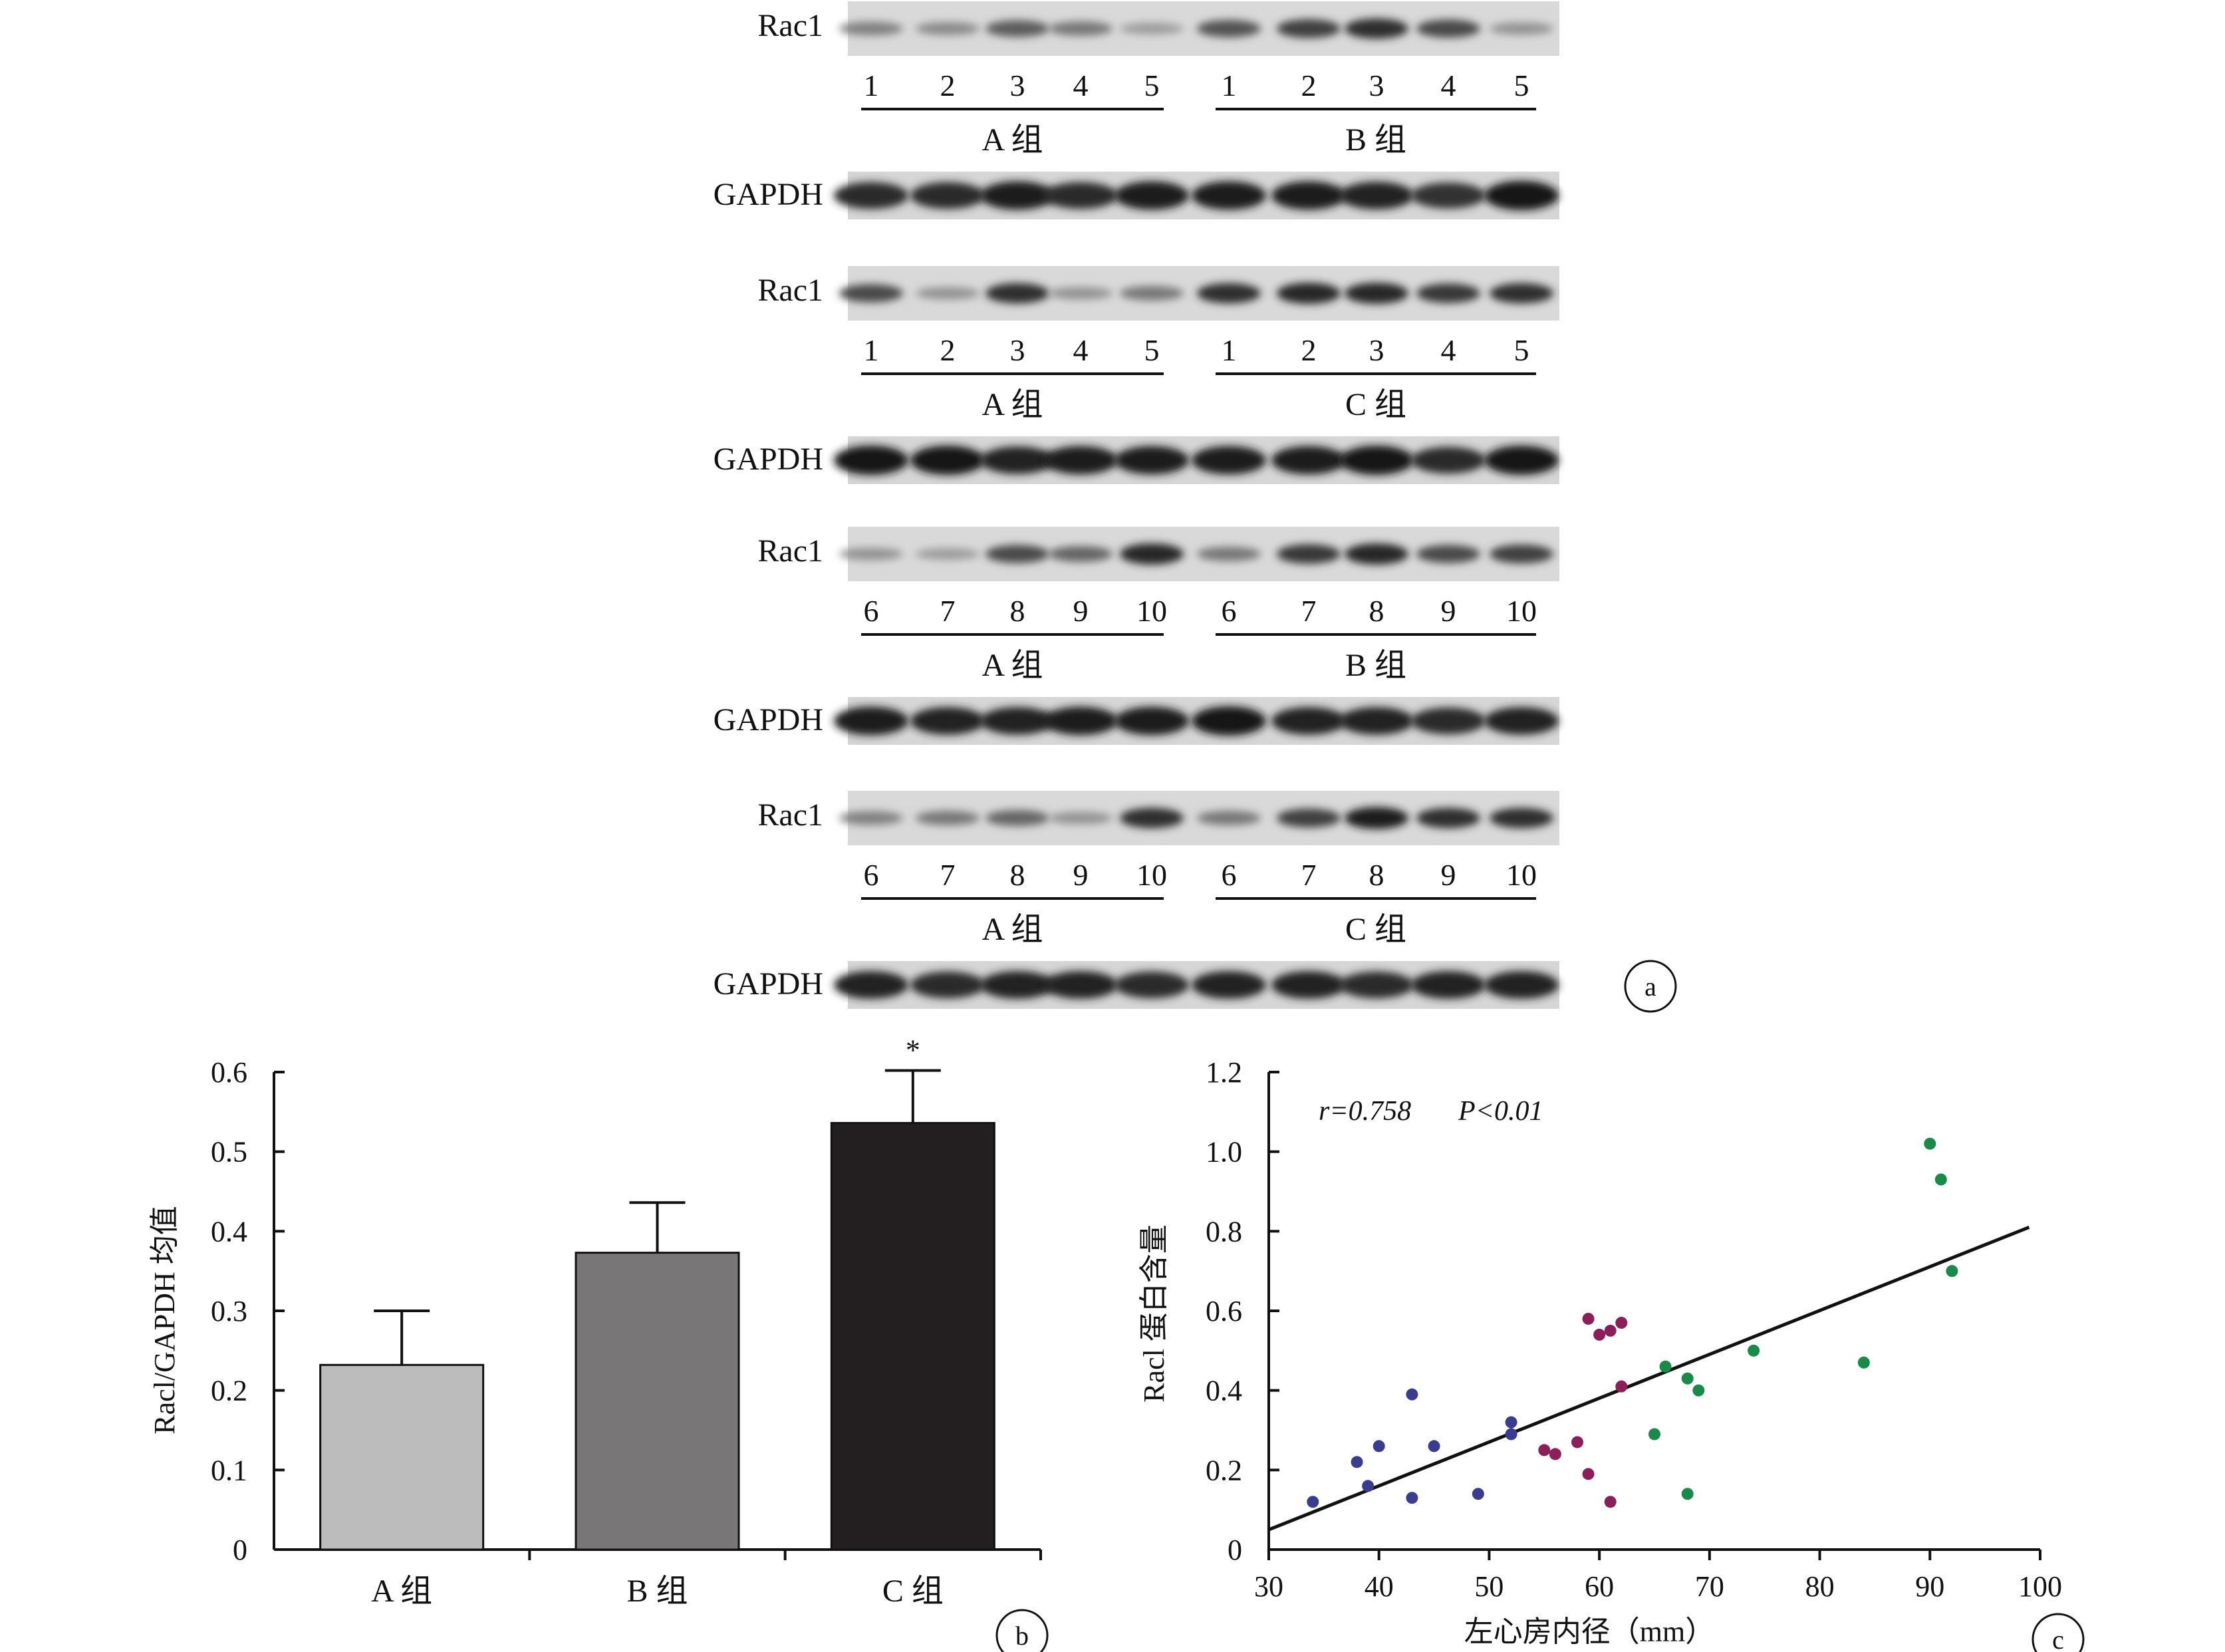 This screenshot has height=1652, width=2225. Describe the element at coordinates (1022, 1636) in the screenshot. I see `panel-b-badge-label: b` at that location.